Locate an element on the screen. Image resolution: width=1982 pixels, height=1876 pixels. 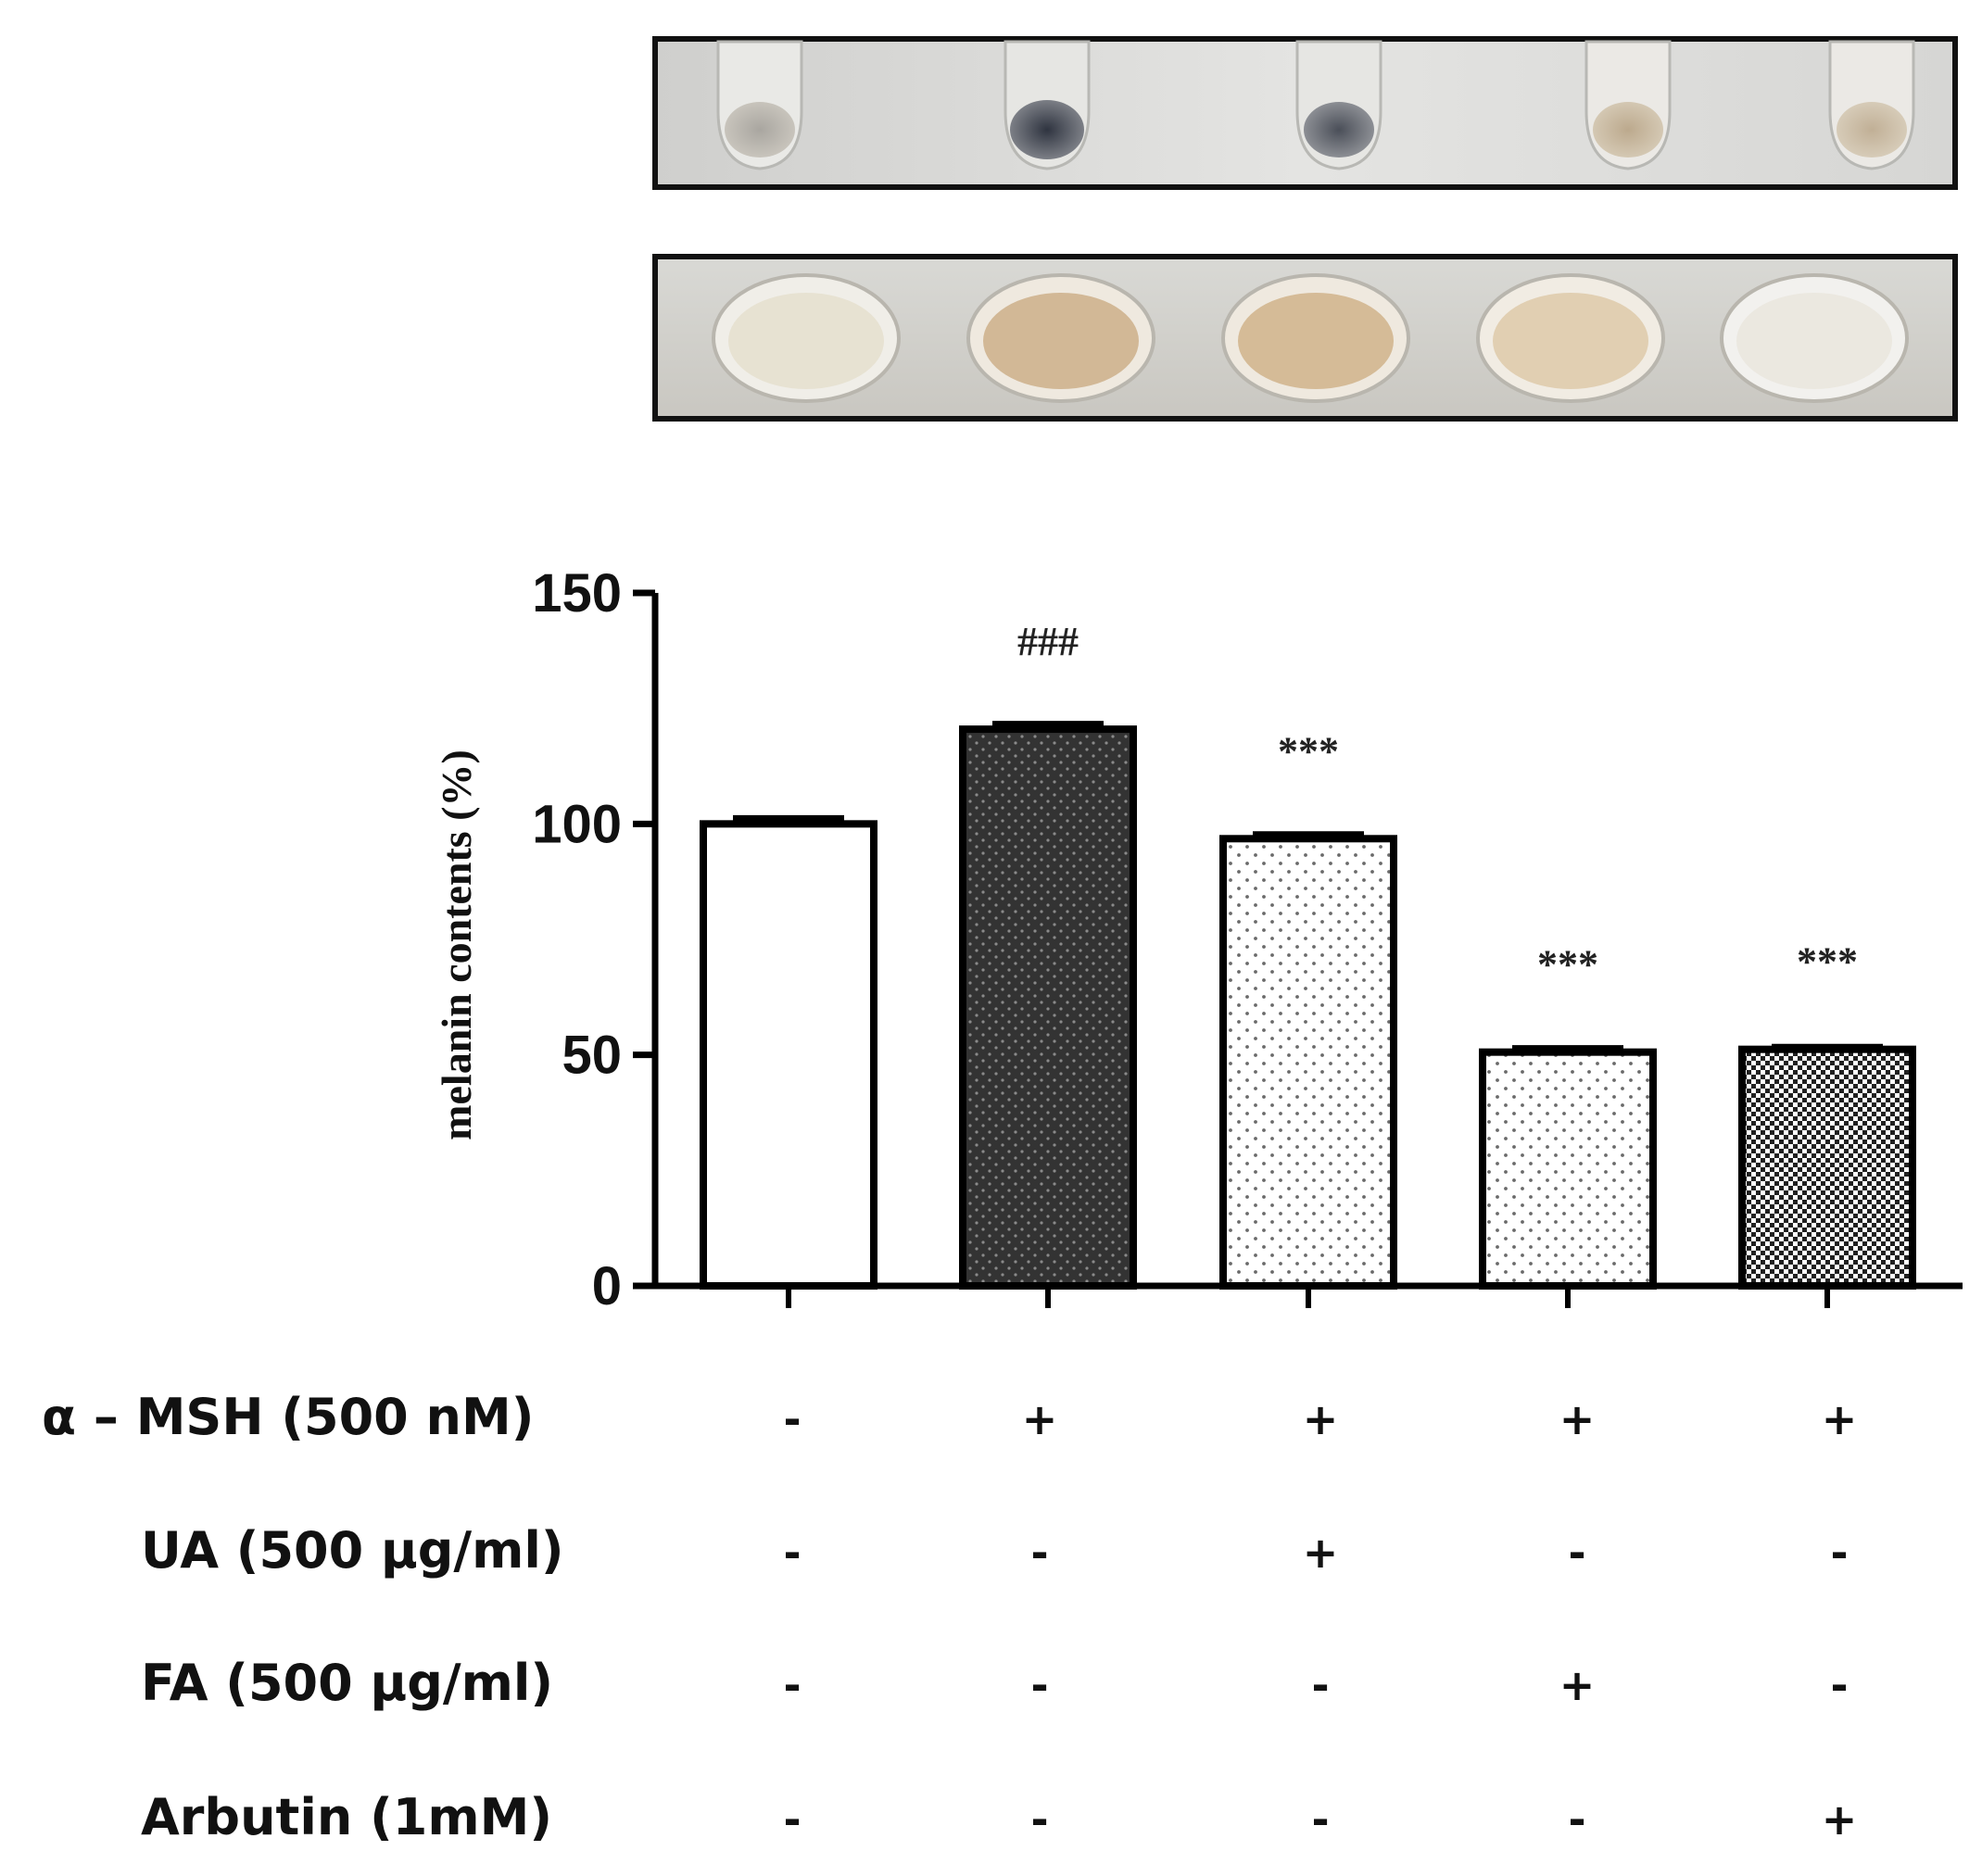
y-tick-label-50: 50 is located at coordinates (592, 1056).